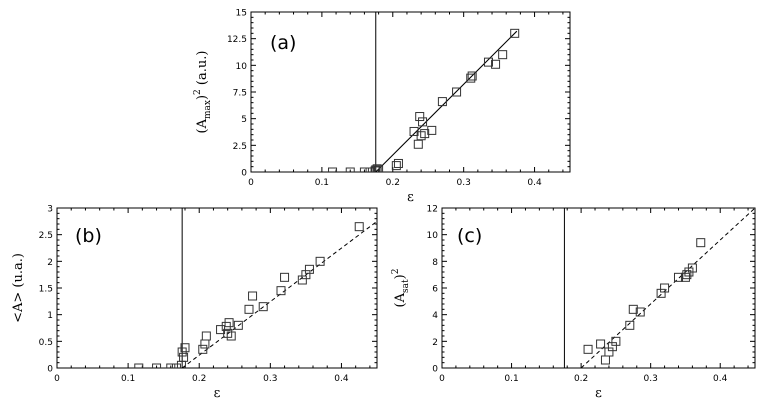  I want to click on y-tick-label: 1, so click(50, 316).